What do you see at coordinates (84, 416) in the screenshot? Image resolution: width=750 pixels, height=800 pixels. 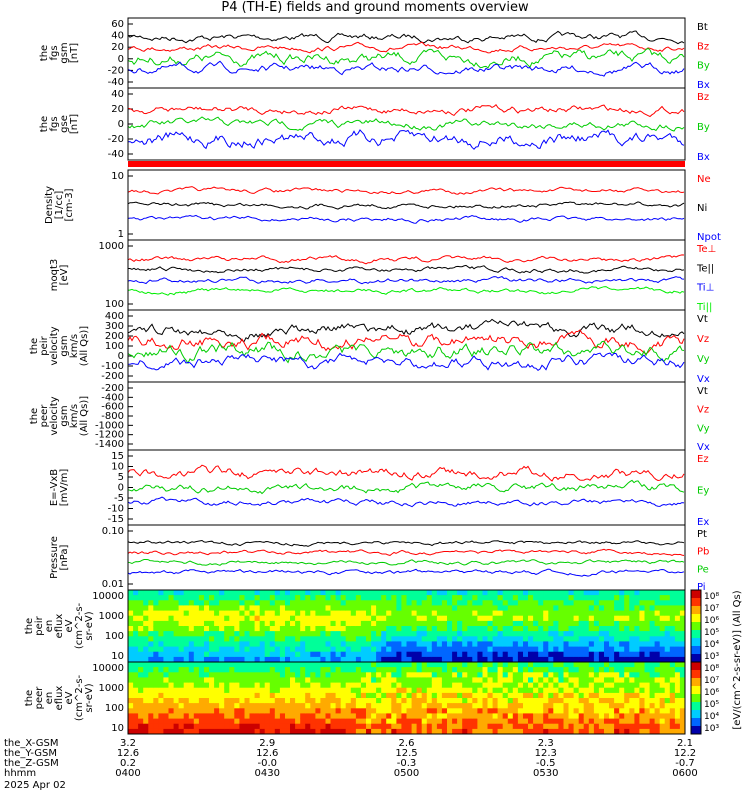 I see `panel-5-ylabel-5: (All Qs)]` at bounding box center [84, 416].